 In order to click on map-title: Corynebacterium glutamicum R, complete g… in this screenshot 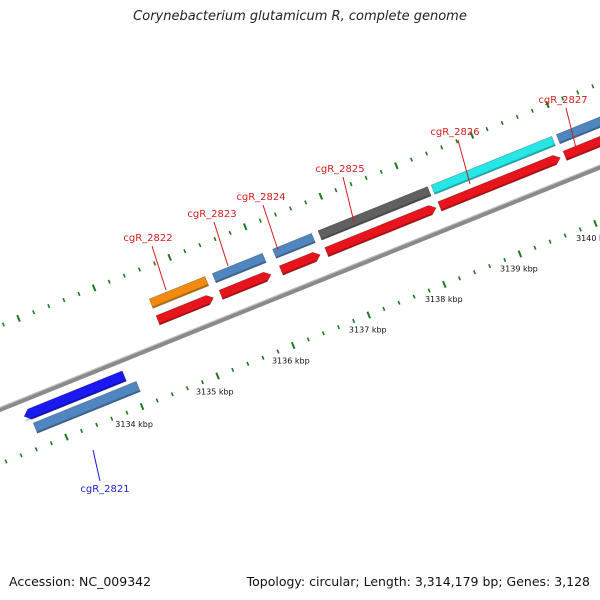, I will do `click(300, 16)`.